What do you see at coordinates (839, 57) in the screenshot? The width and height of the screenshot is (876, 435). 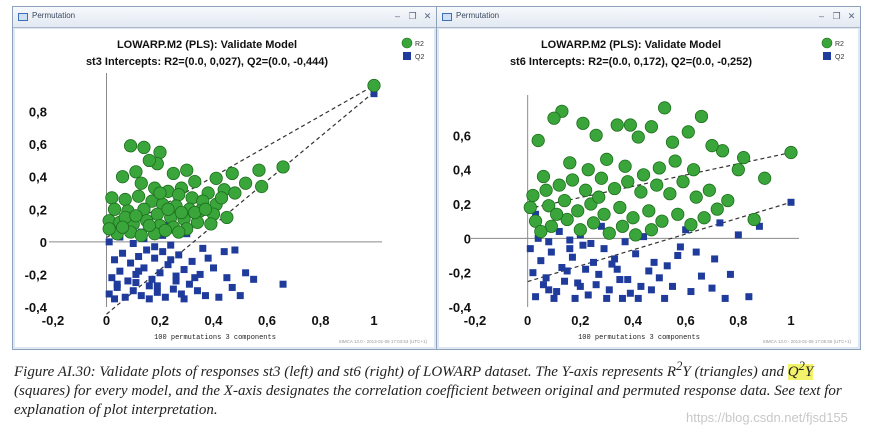 I see `legend-q2-label: Q2` at bounding box center [839, 57].